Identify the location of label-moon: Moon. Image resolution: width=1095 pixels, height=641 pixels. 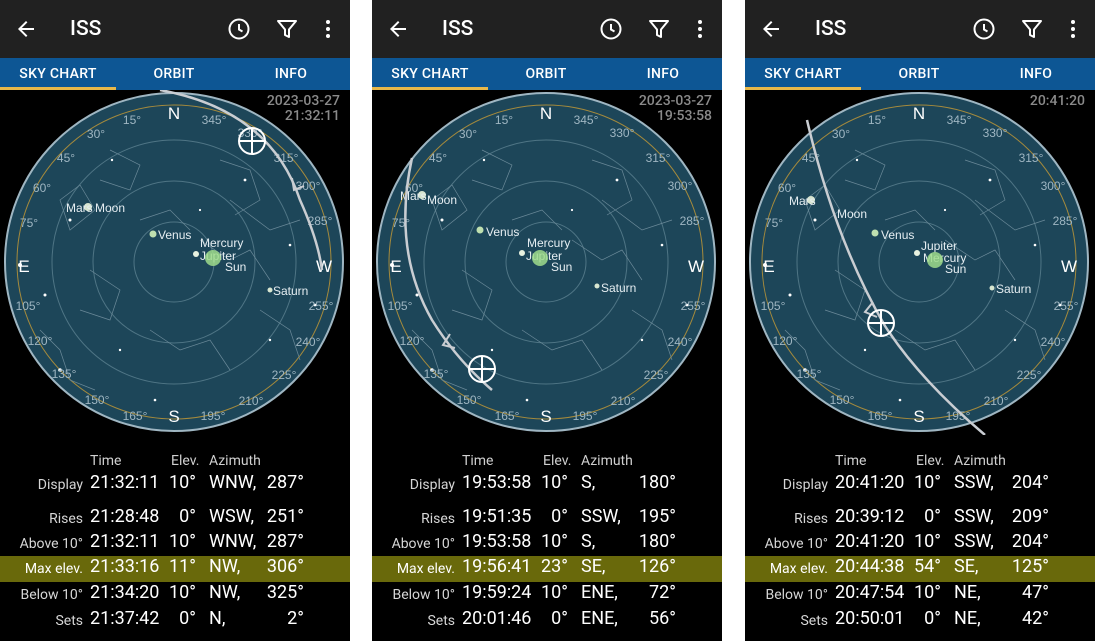
(110, 208).